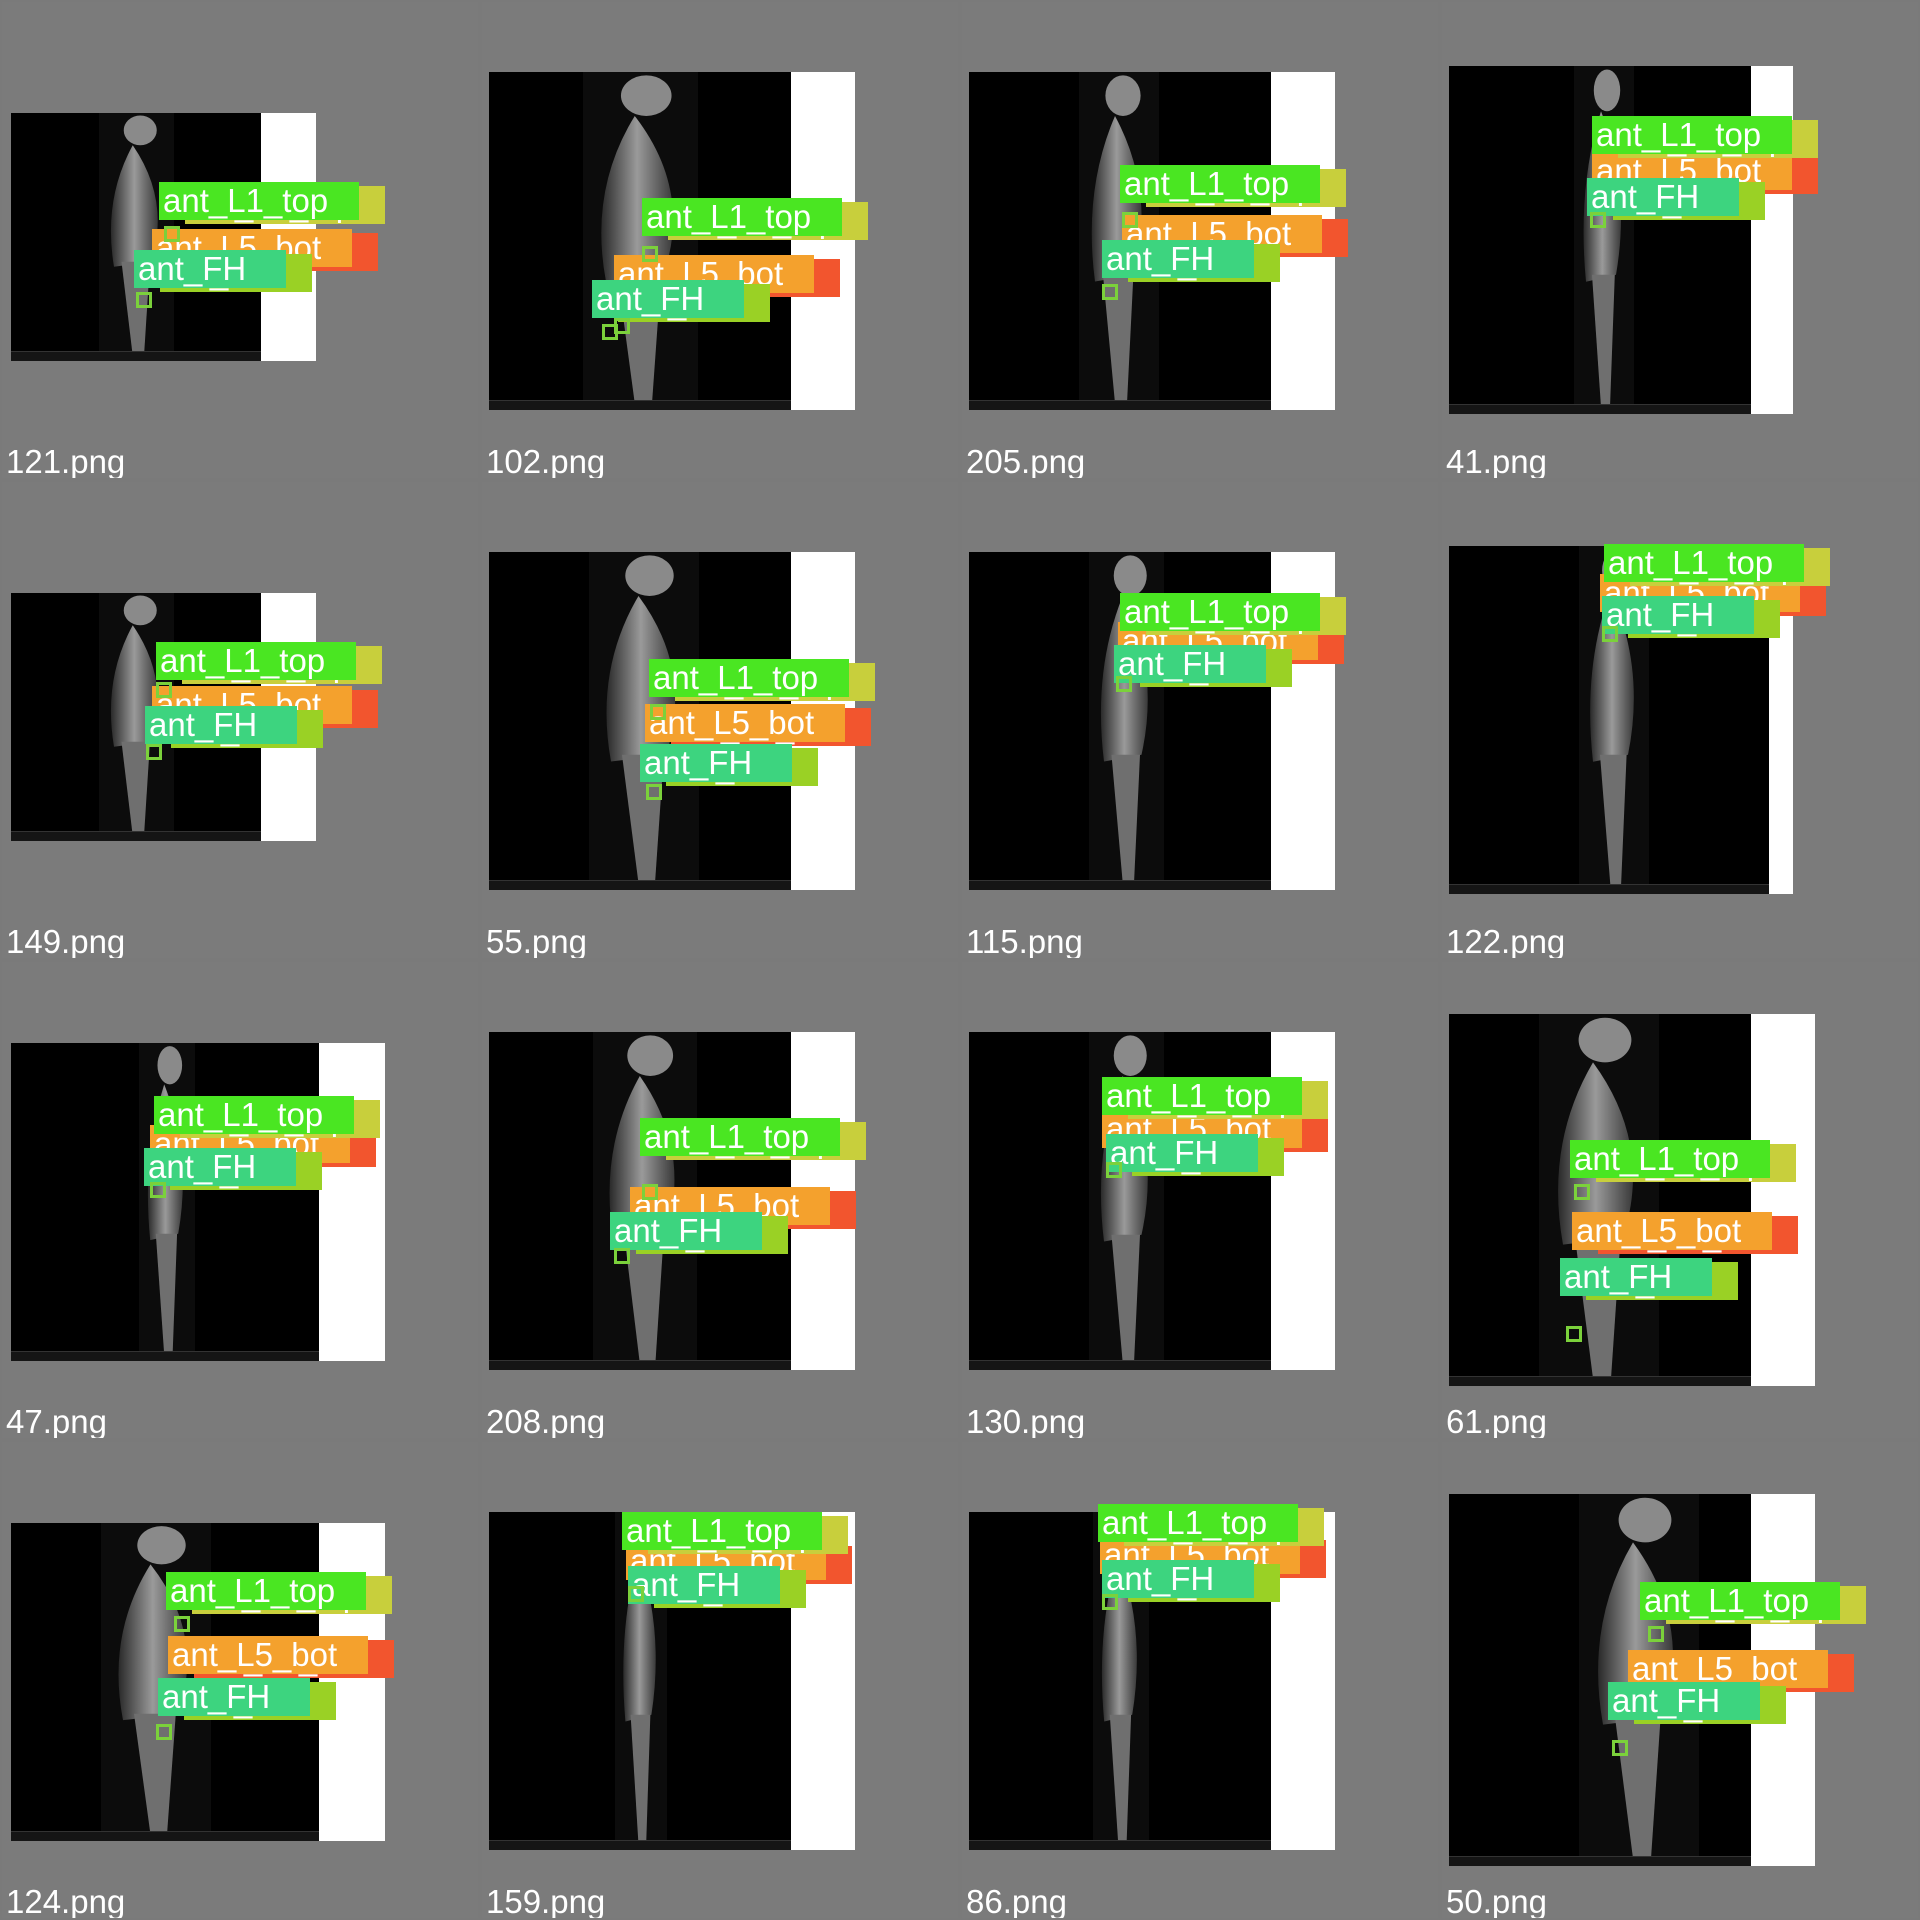 Image resolution: width=1920 pixels, height=1920 pixels. Describe the element at coordinates (1016, 1900) in the screenshot. I see `filename-label: 86.png` at that location.